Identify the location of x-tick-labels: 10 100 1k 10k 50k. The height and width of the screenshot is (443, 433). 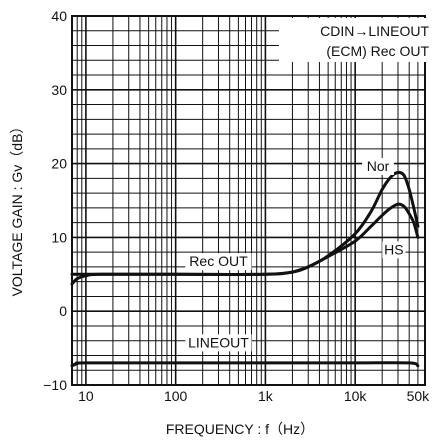
(254, 396).